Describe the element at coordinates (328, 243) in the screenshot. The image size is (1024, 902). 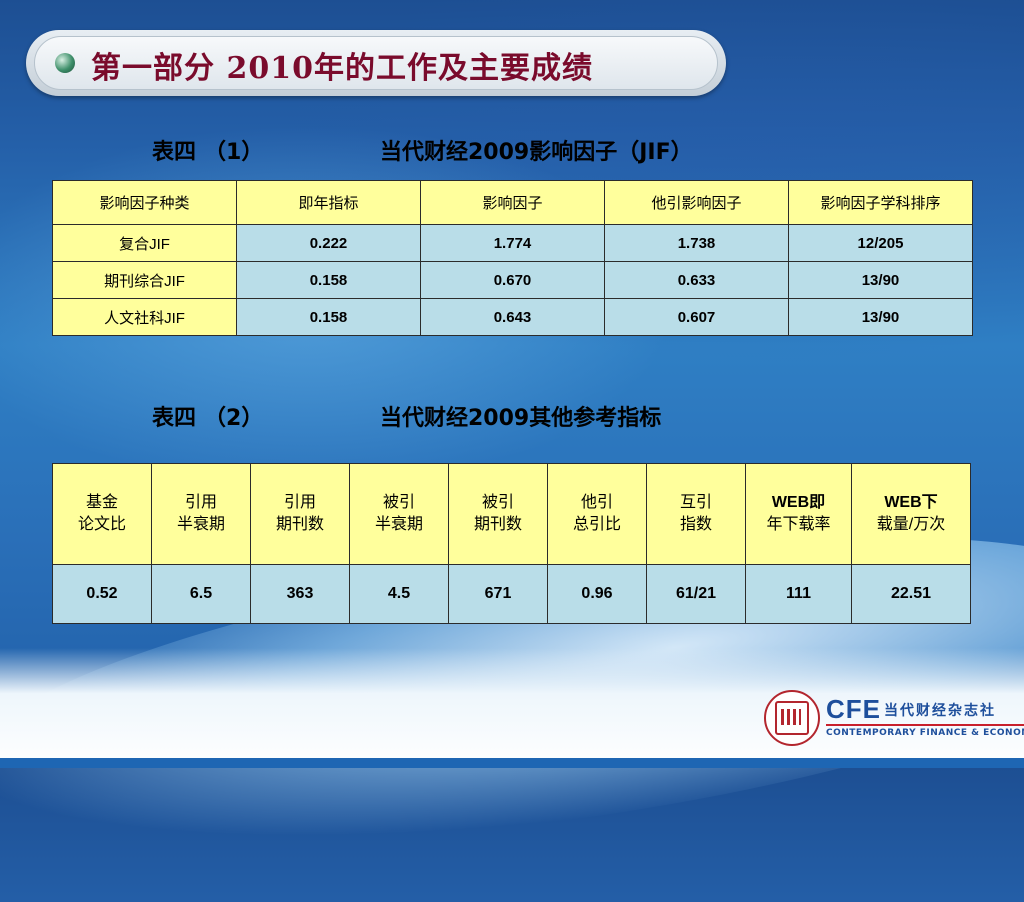
I see `table-cell: 0.222` at that location.